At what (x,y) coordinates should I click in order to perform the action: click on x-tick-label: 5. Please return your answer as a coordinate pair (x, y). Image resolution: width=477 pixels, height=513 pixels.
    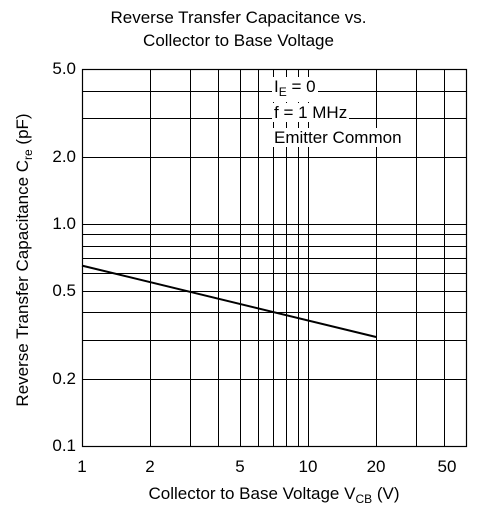
    Looking at the image, I should click on (240, 466).